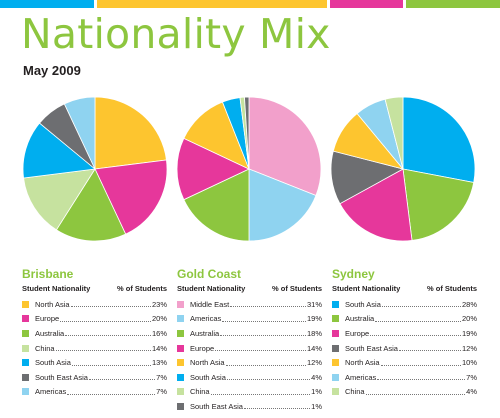 This screenshot has height=418, width=500. What do you see at coordinates (94, 304) in the screenshot?
I see `legend-row-north-asia: North Asia 23%` at bounding box center [94, 304].